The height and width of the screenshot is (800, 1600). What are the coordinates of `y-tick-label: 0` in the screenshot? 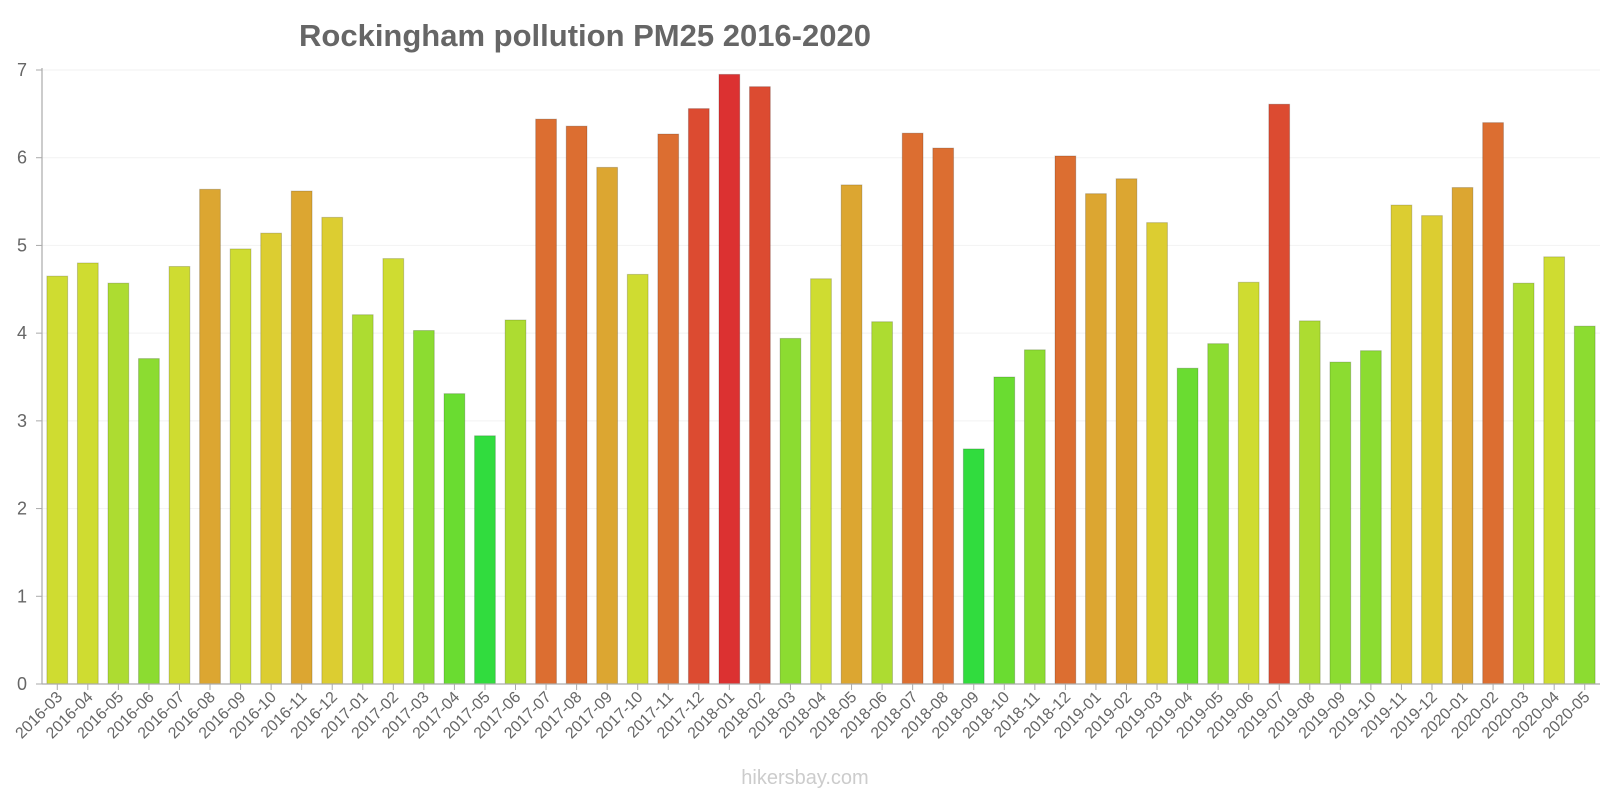 It's located at (22, 684).